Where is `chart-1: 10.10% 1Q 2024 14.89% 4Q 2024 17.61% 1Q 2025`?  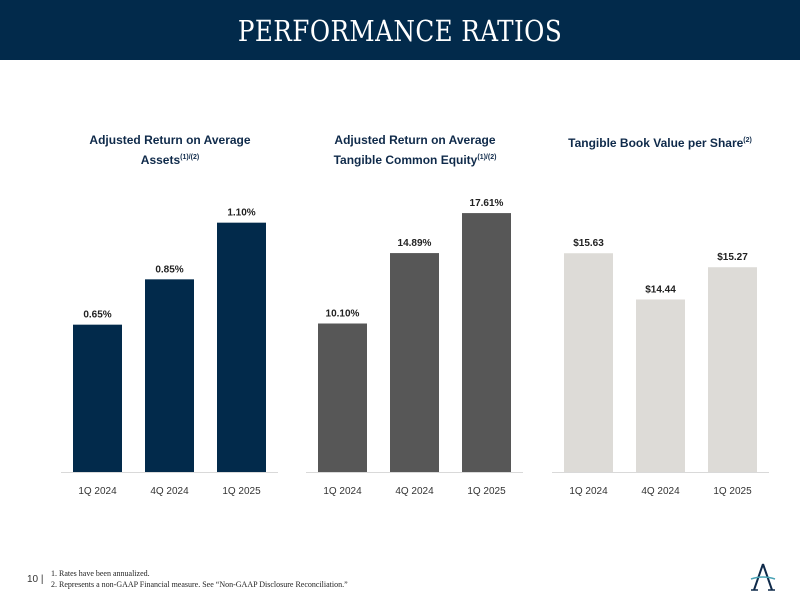
chart-1: 10.10% 1Q 2024 14.89% 4Q 2024 17.61% 1Q 2025 is located at coordinates (414, 347).